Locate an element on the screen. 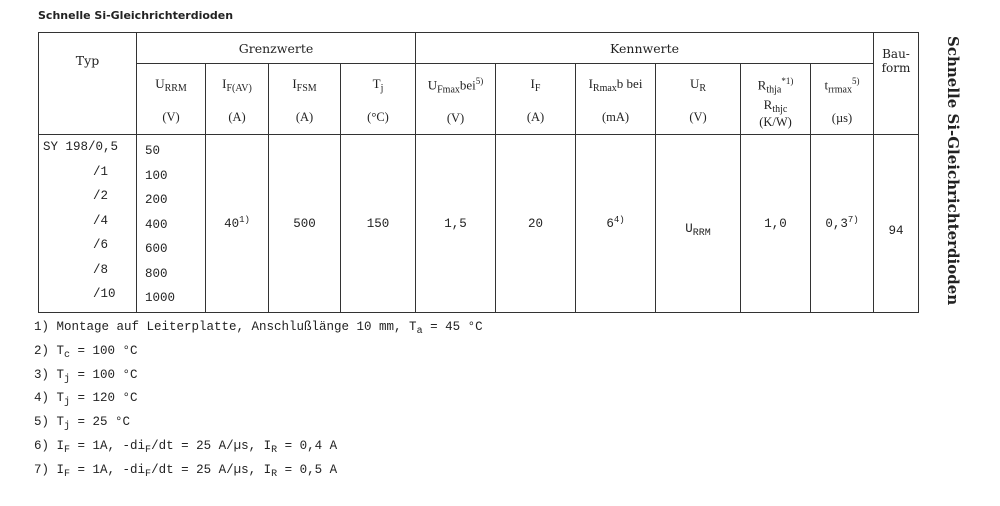 Image resolution: width=1000 pixels, height=506 pixels. header-bauform: Bau-form is located at coordinates (896, 83).